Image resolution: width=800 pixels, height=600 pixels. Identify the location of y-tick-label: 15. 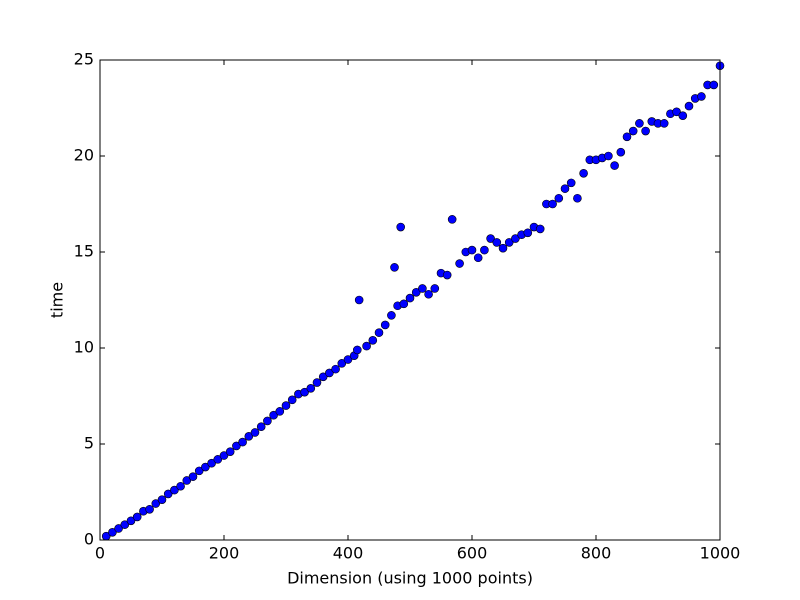
(84, 251).